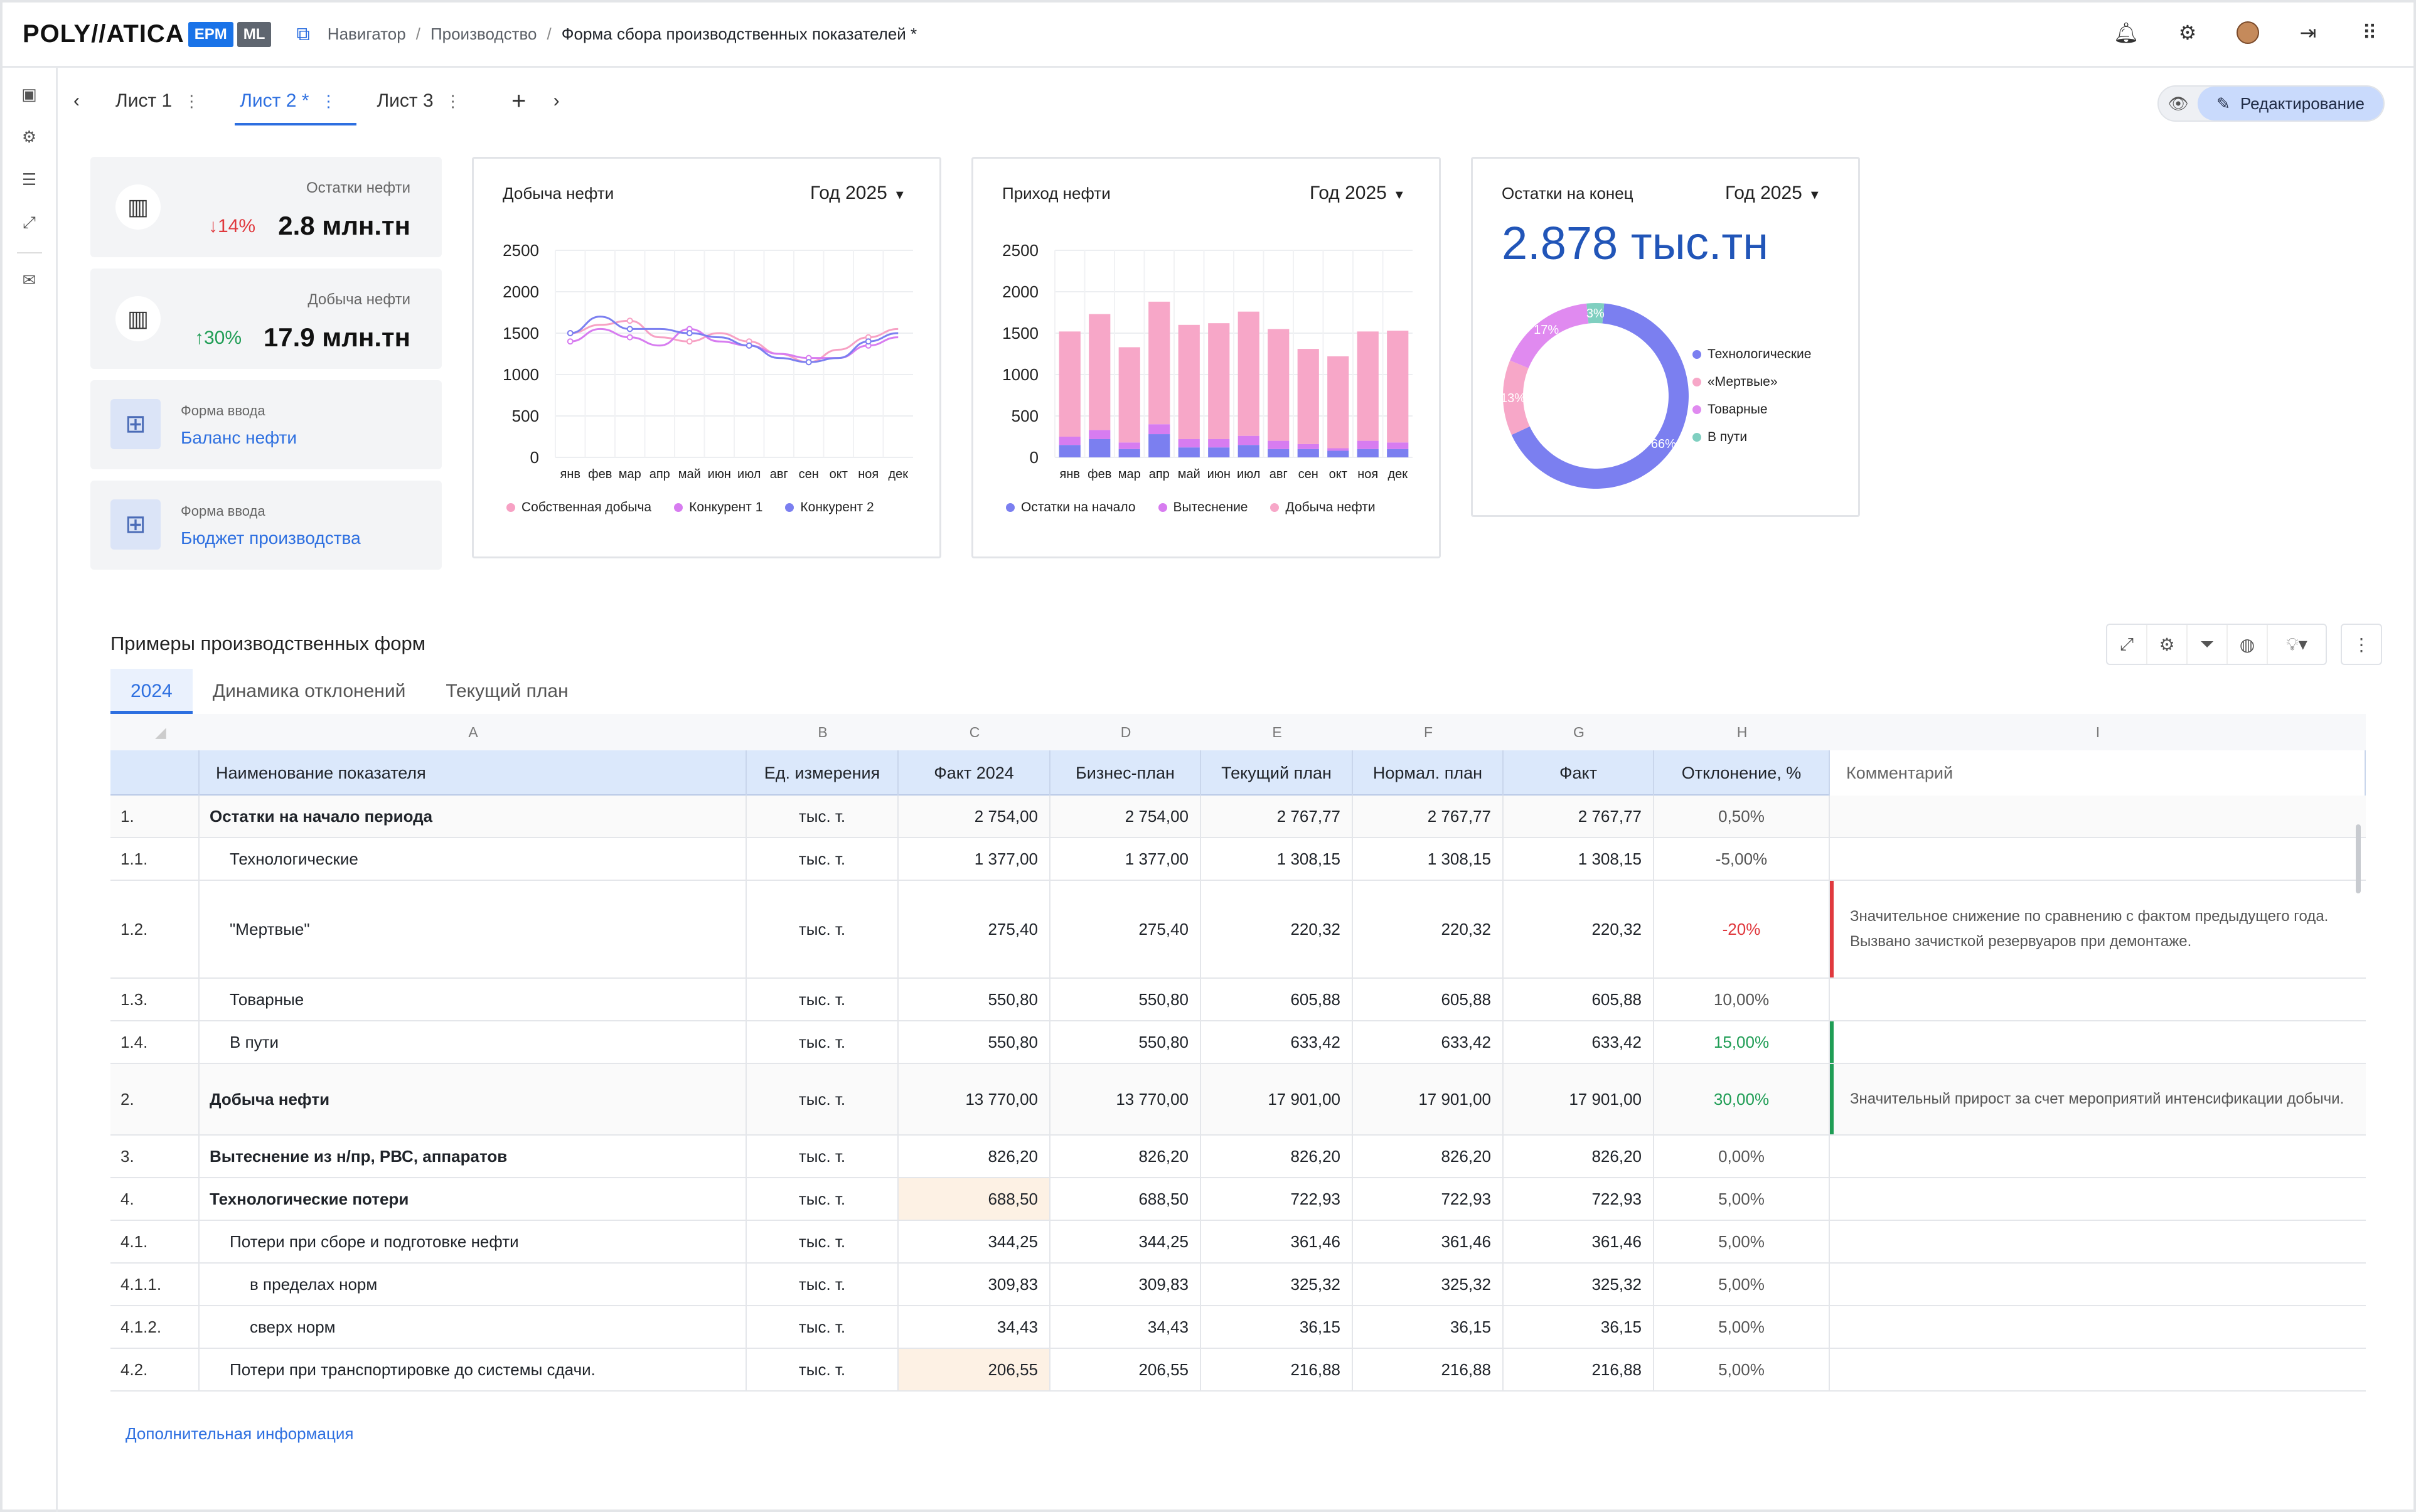 The height and width of the screenshot is (1512, 2416). What do you see at coordinates (2097, 732) in the screenshot?
I see `column-letter: I` at bounding box center [2097, 732].